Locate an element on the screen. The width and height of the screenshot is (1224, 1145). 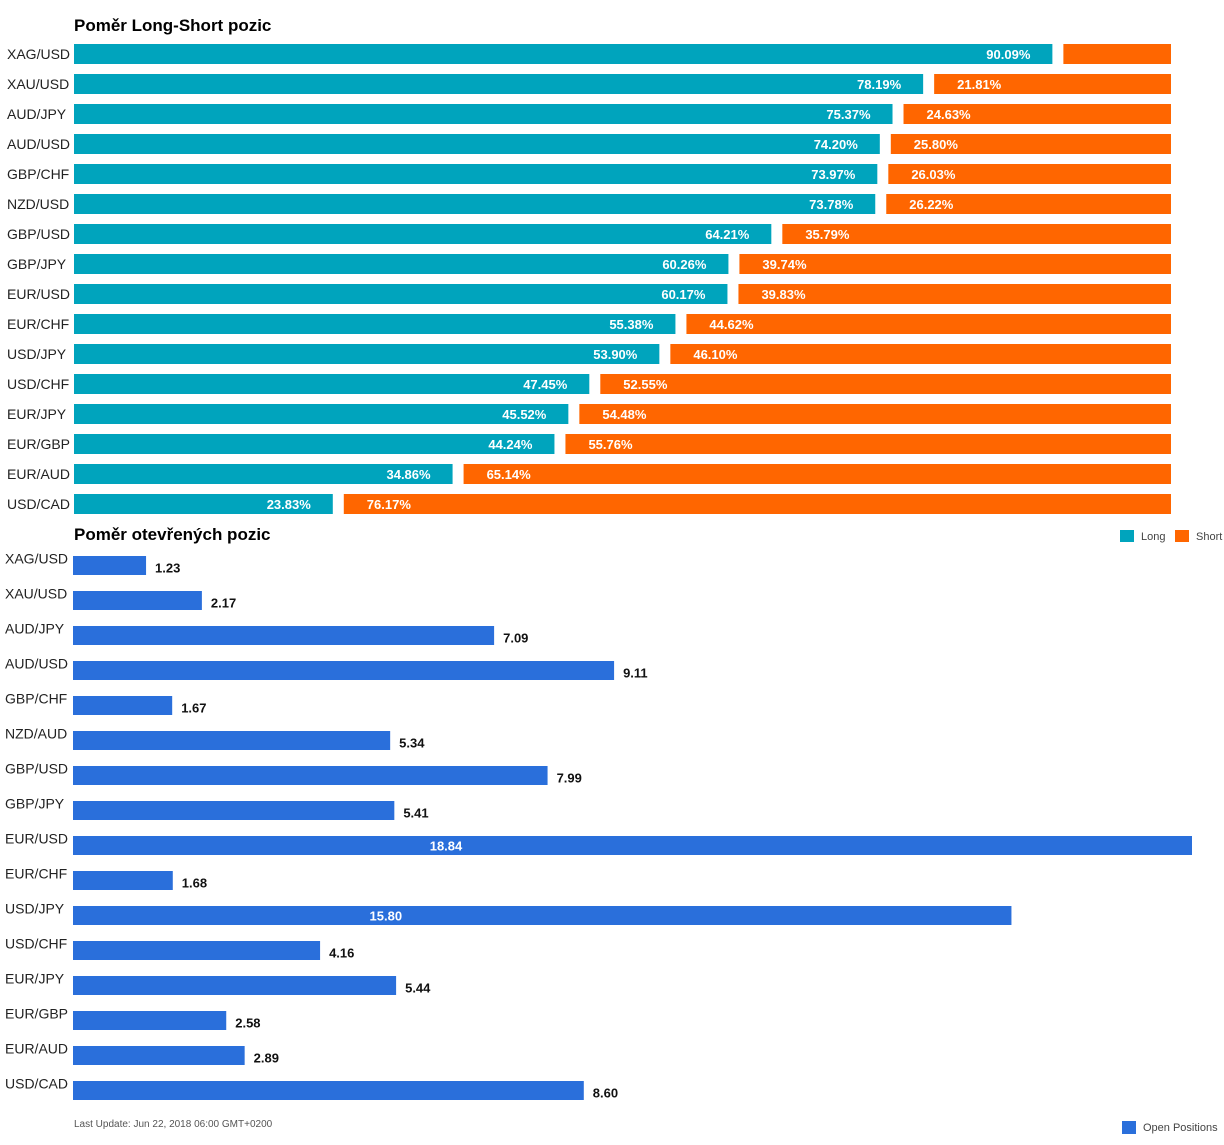
ls-short-value-nzd-usd: 26.22% is located at coordinates (931, 204).